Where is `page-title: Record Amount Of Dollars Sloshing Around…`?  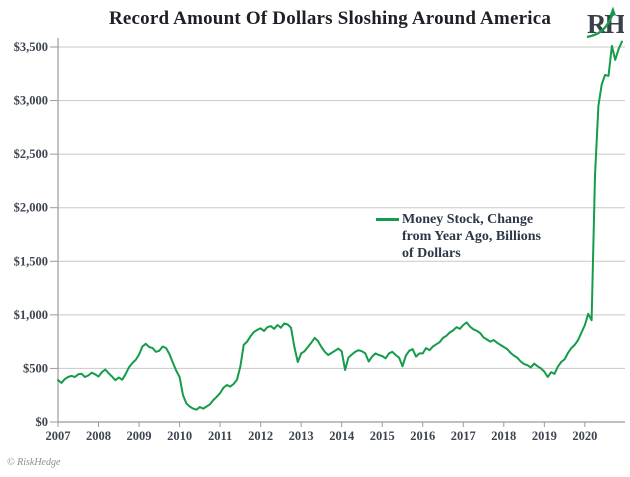 page-title: Record Amount Of Dollars Sloshing Around… is located at coordinates (330, 18).